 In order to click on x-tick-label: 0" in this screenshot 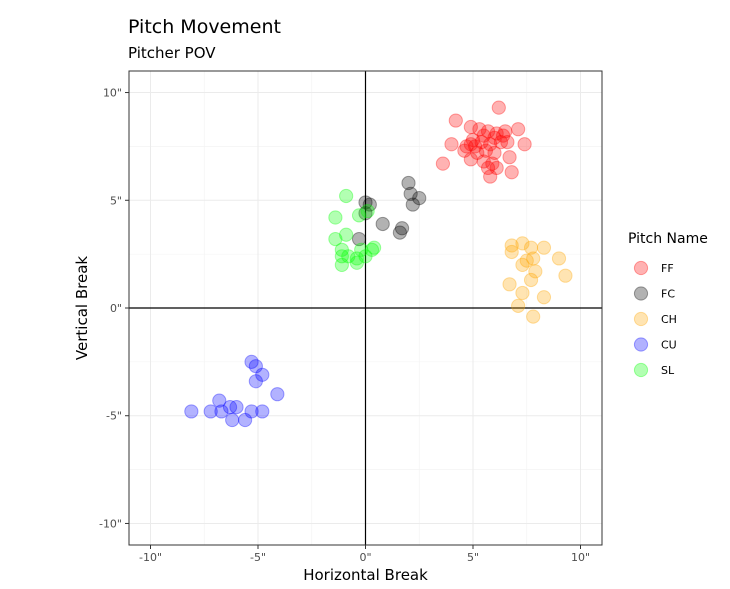, I will do `click(365, 557)`.